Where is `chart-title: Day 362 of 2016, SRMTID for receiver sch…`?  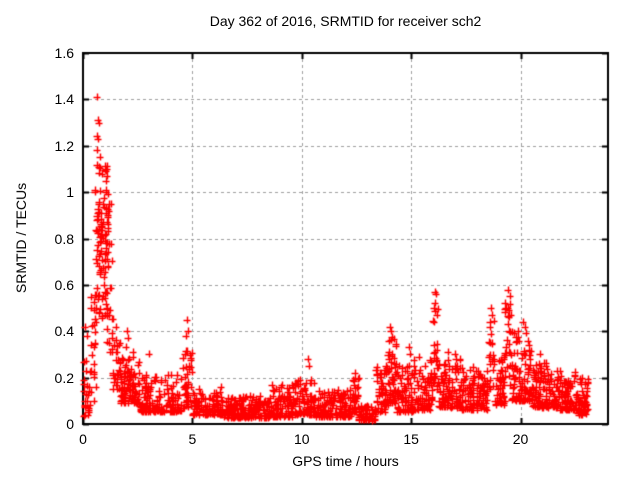 chart-title: Day 362 of 2016, SRMTID for receiver sch… is located at coordinates (345, 21).